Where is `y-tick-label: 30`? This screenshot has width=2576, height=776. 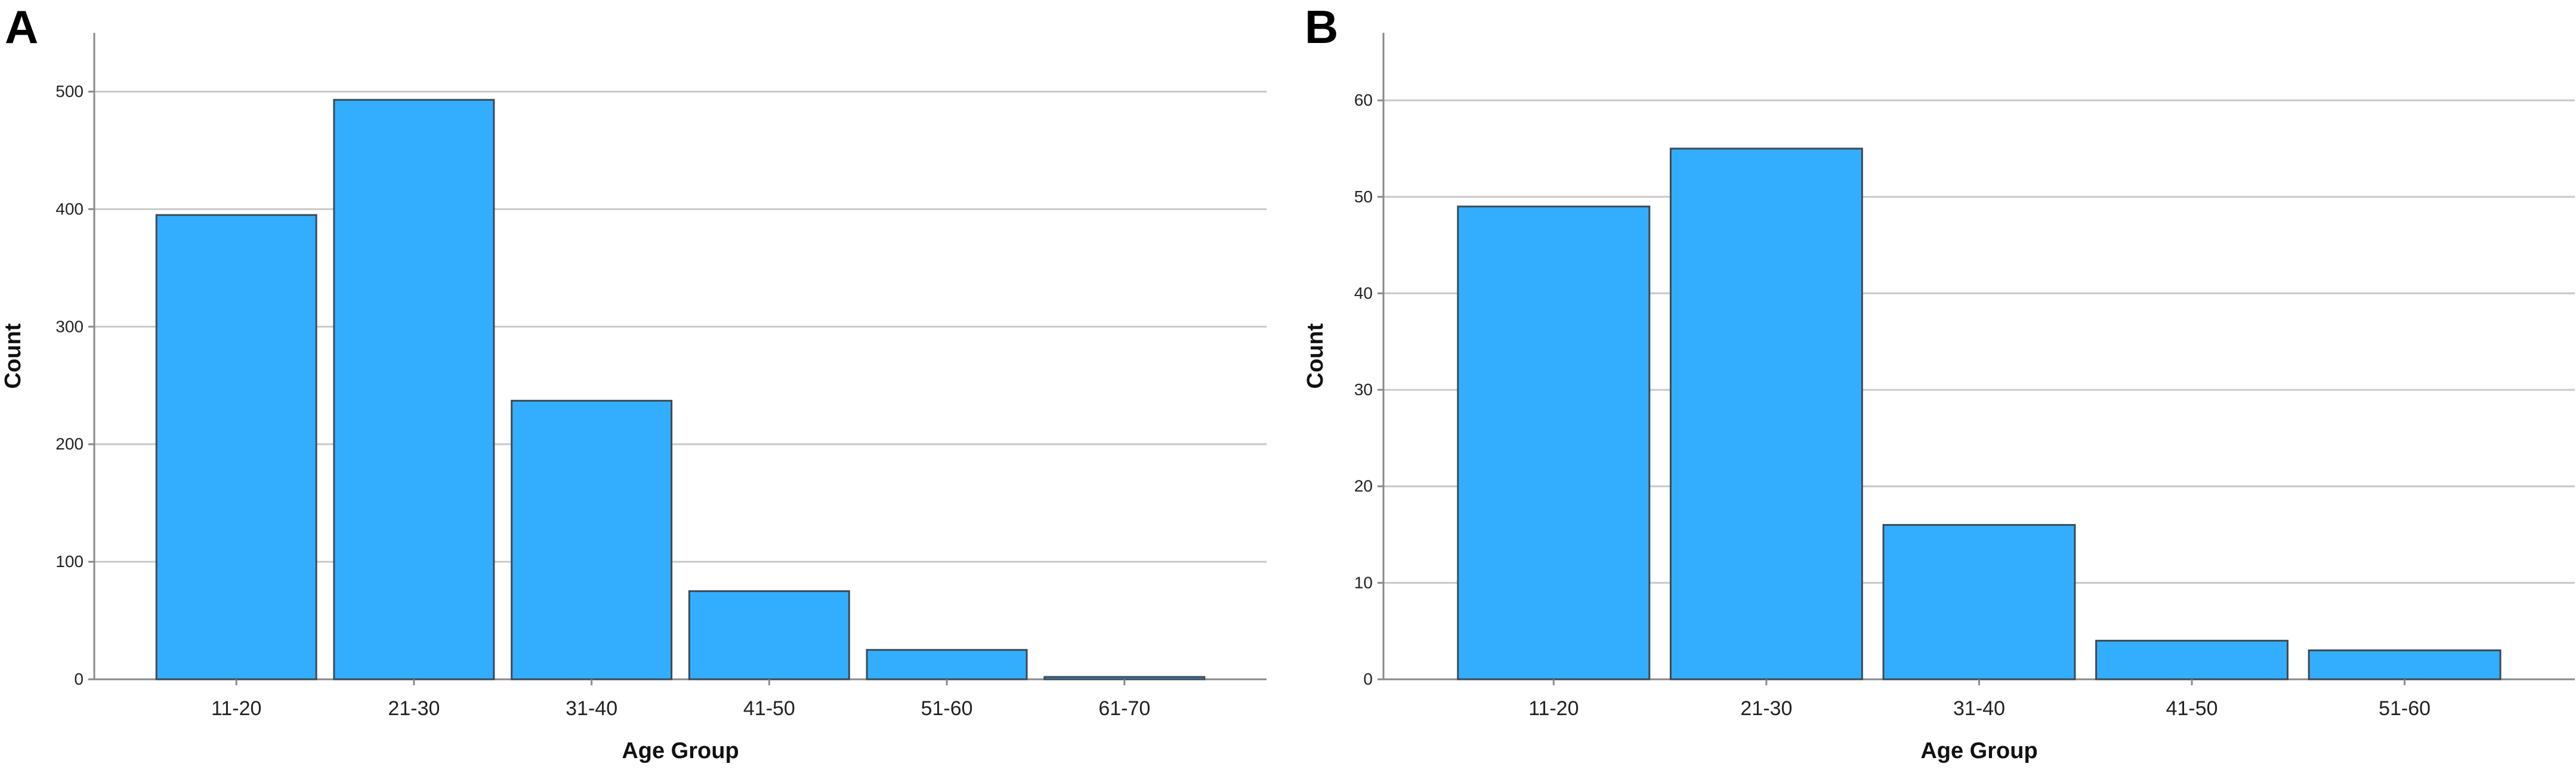
y-tick-label: 30 is located at coordinates (1364, 389).